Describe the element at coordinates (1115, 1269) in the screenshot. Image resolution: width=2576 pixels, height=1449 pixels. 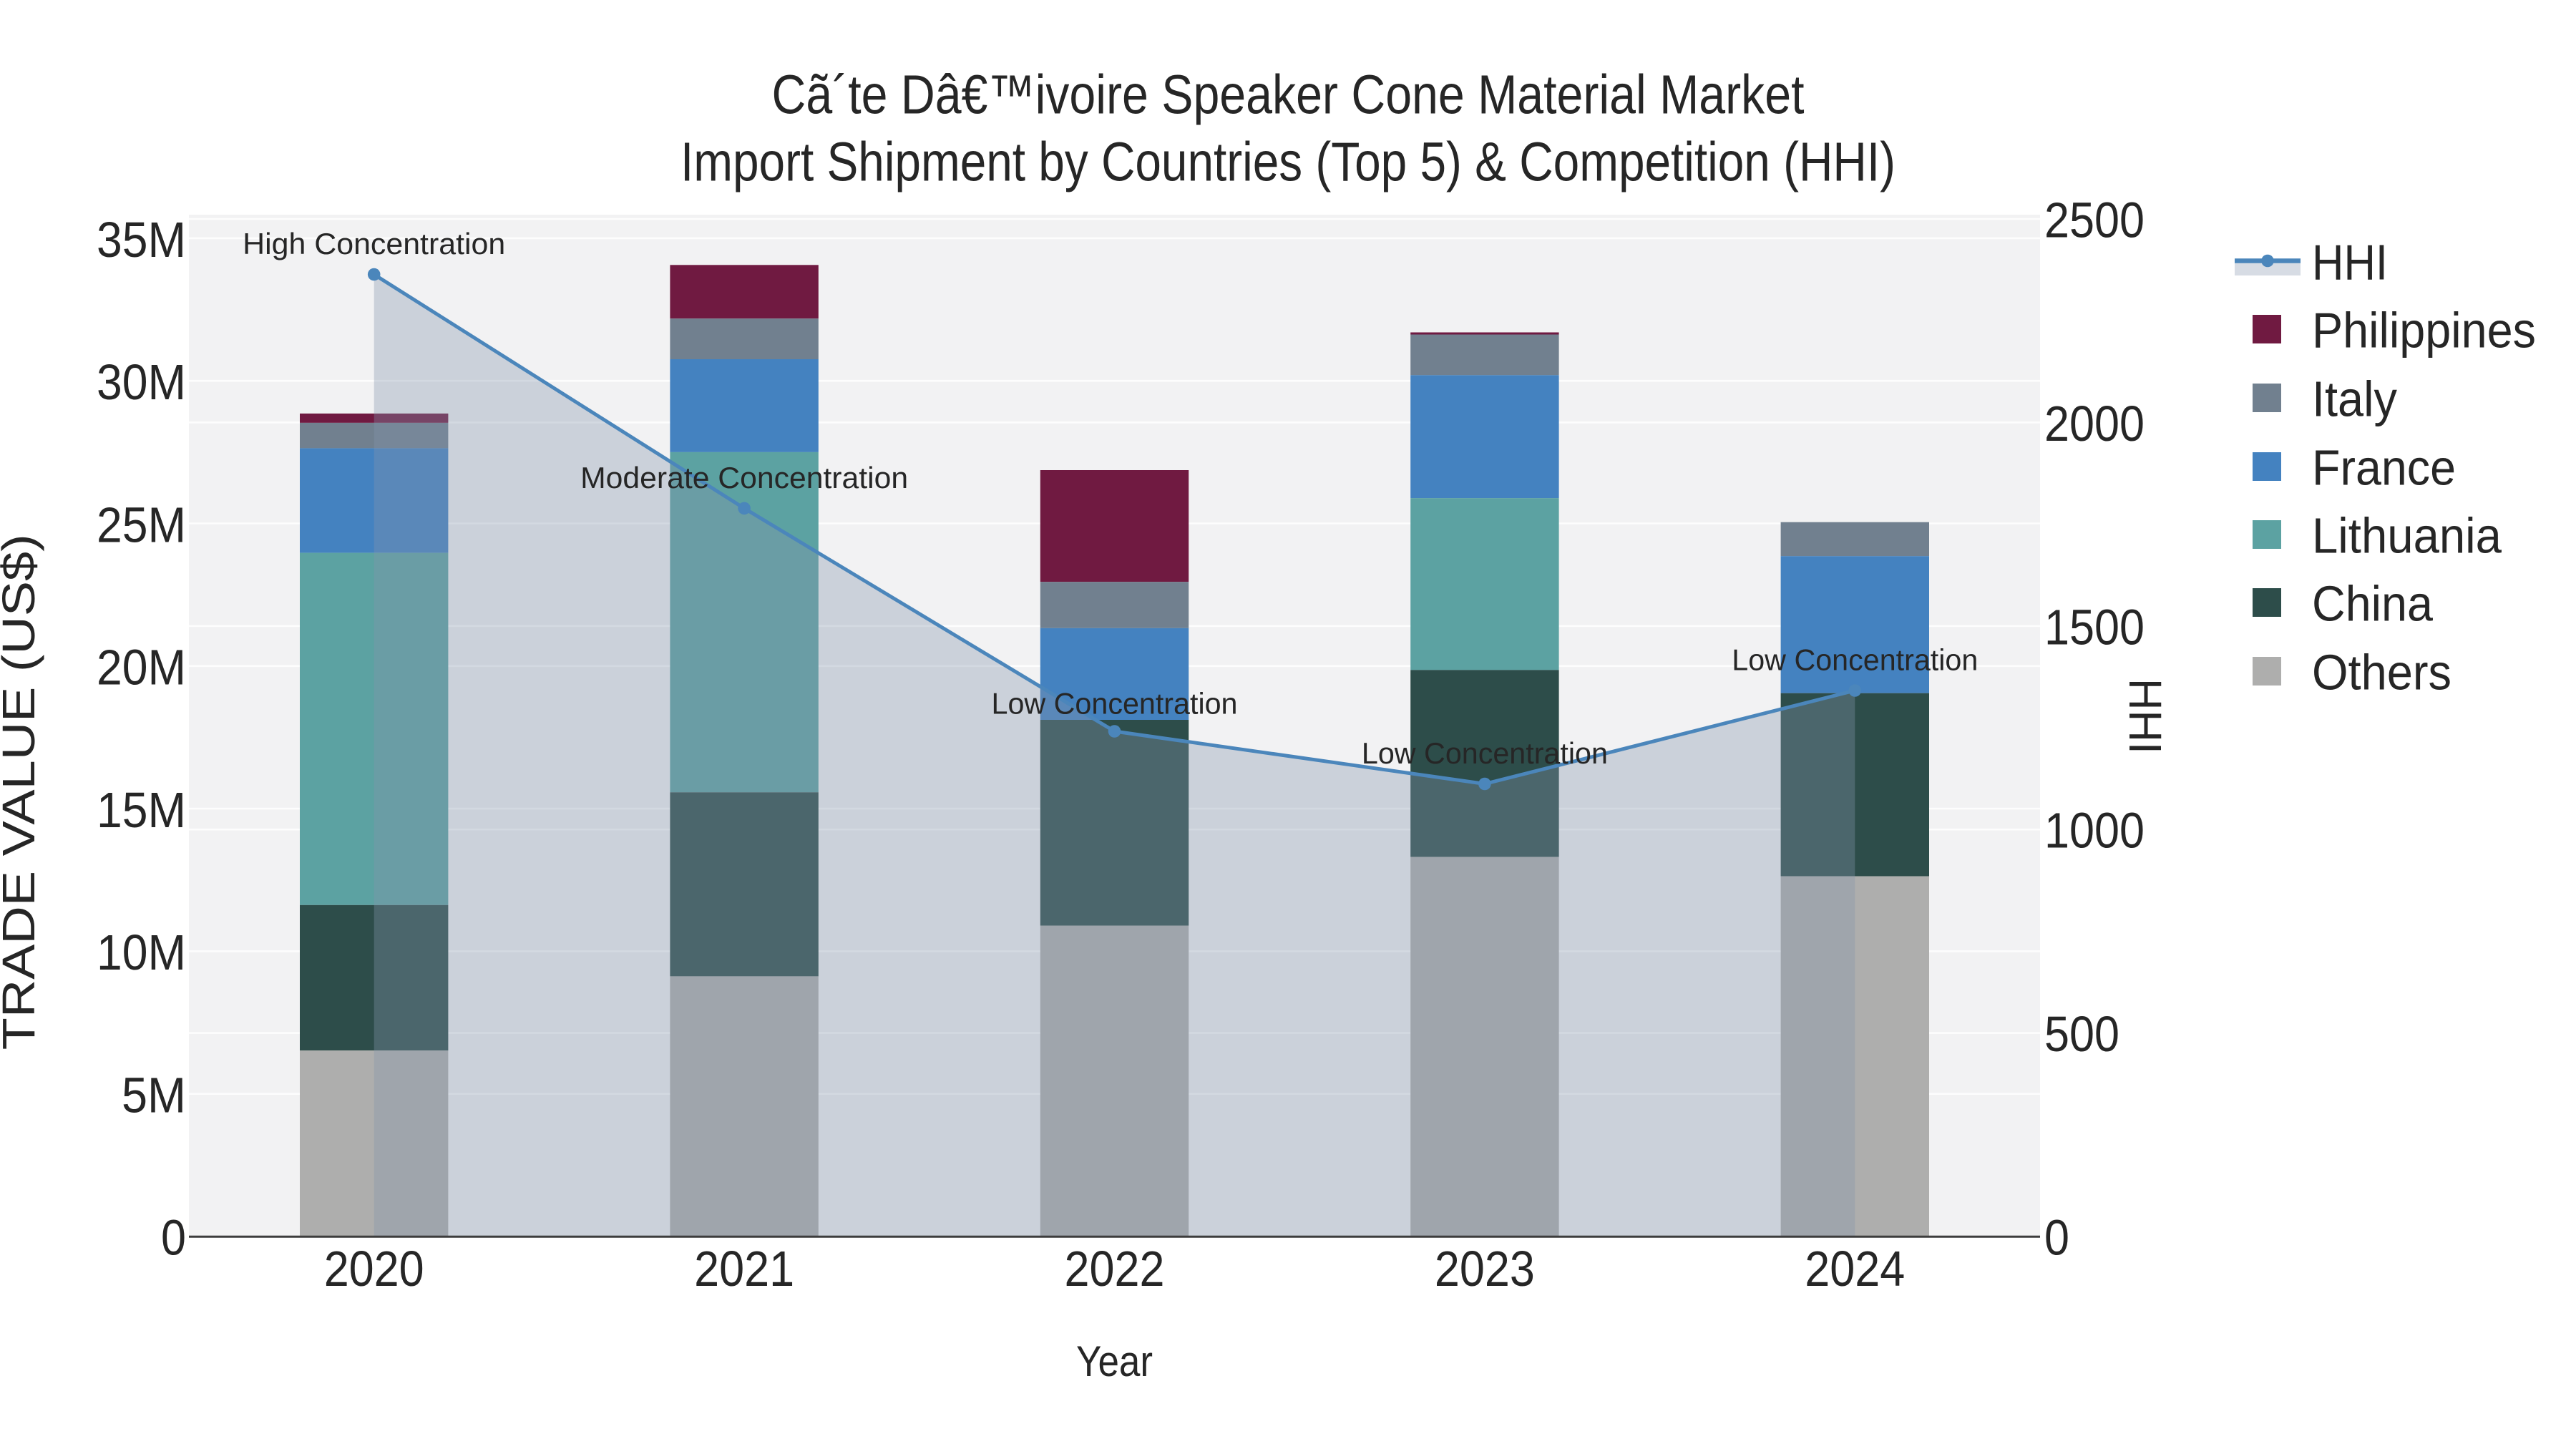
I see `svg-text: 2022` at that location.